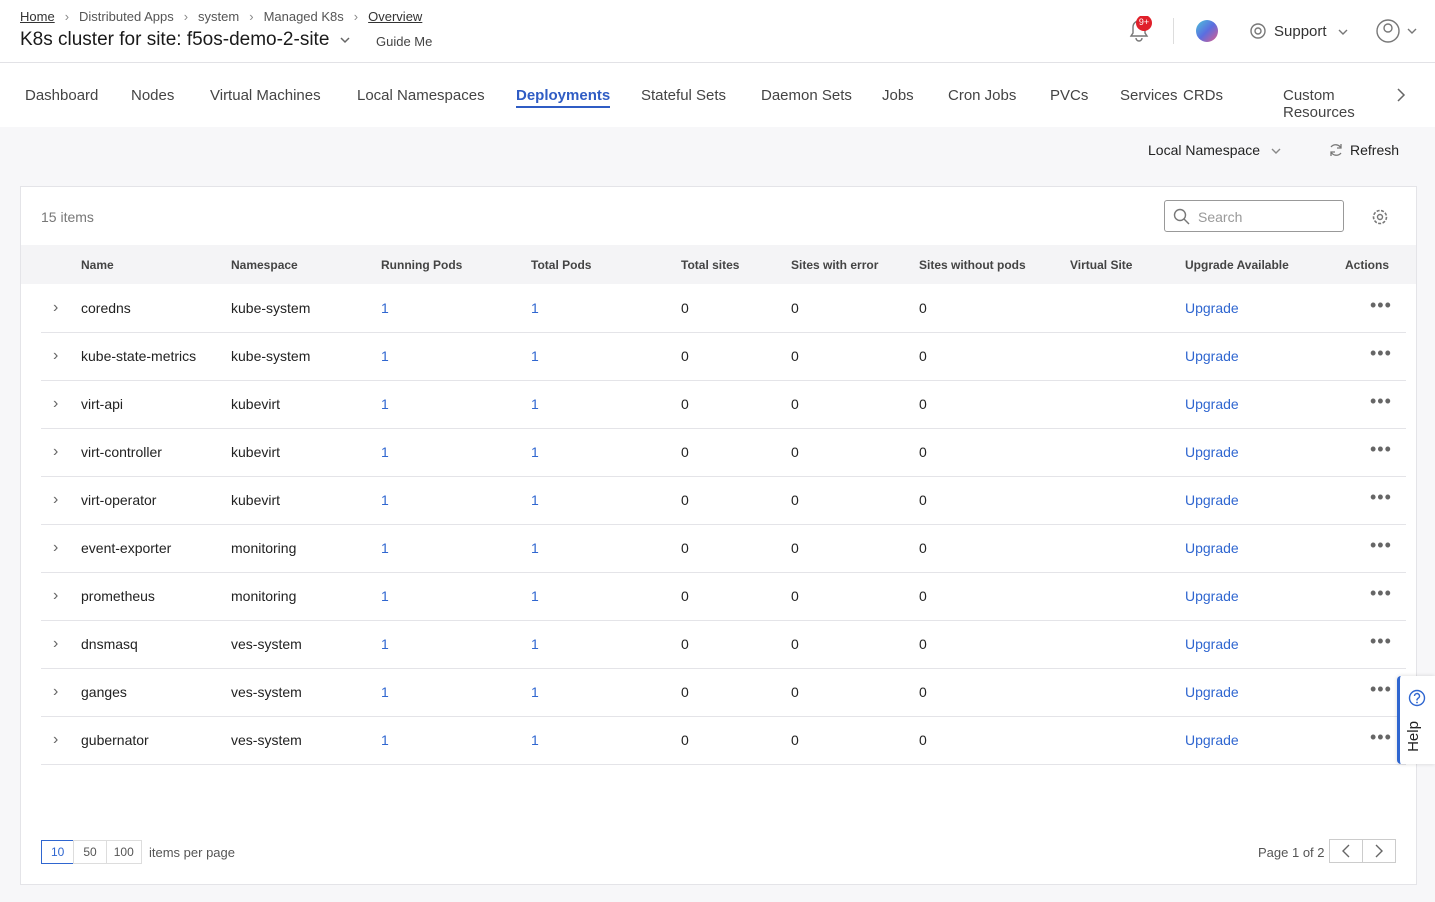  Describe the element at coordinates (1101, 265) in the screenshot. I see `column-header: Virtual Site` at that location.